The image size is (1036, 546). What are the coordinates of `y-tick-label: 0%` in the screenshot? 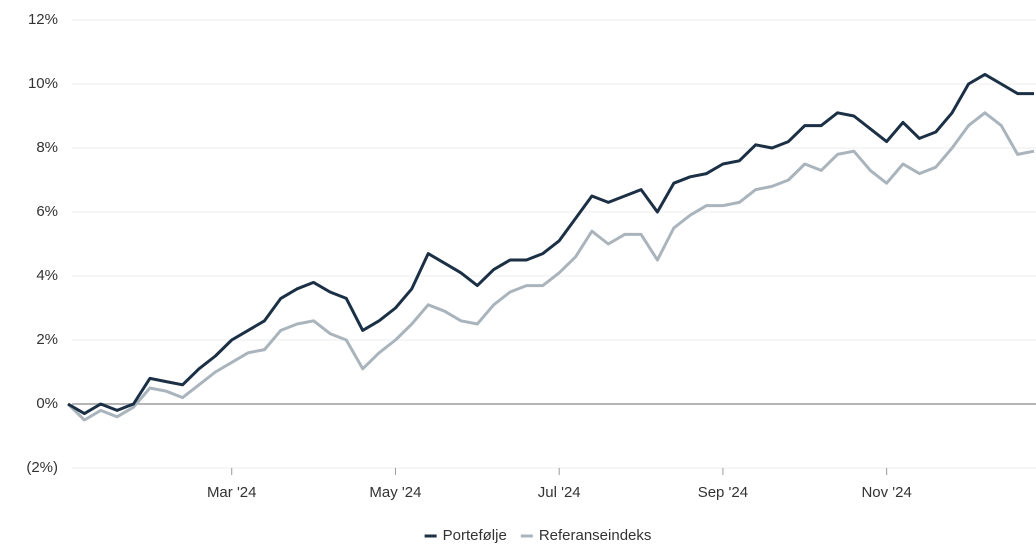 It's located at (47, 403).